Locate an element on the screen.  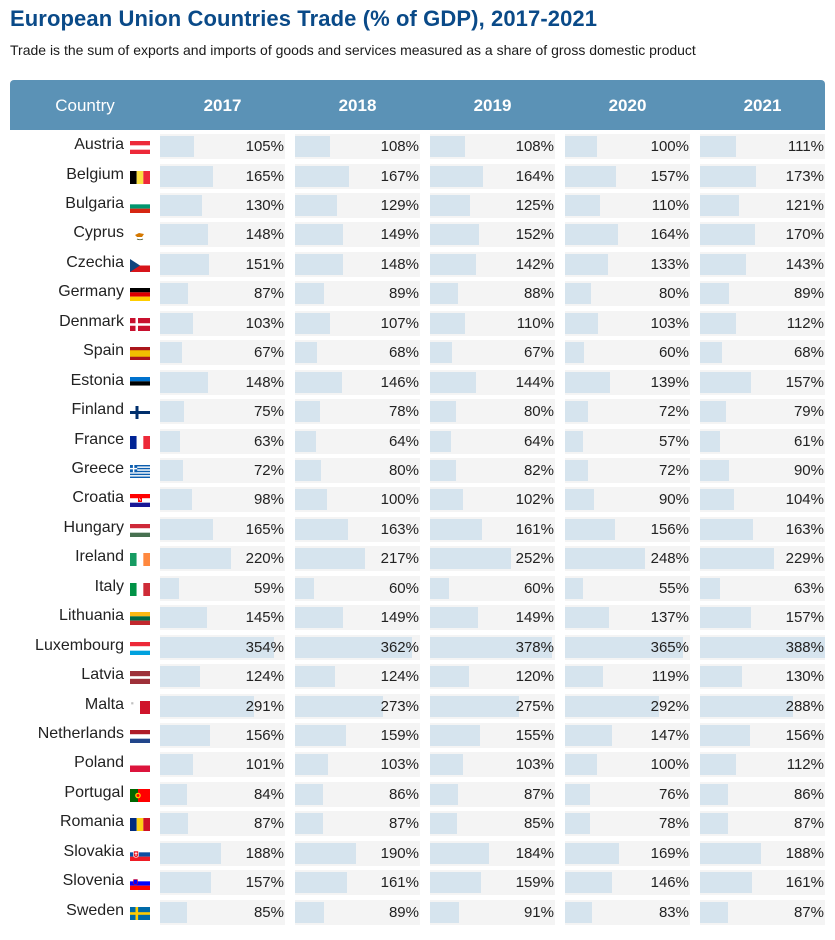
country-name: Spain is located at coordinates (103, 351).